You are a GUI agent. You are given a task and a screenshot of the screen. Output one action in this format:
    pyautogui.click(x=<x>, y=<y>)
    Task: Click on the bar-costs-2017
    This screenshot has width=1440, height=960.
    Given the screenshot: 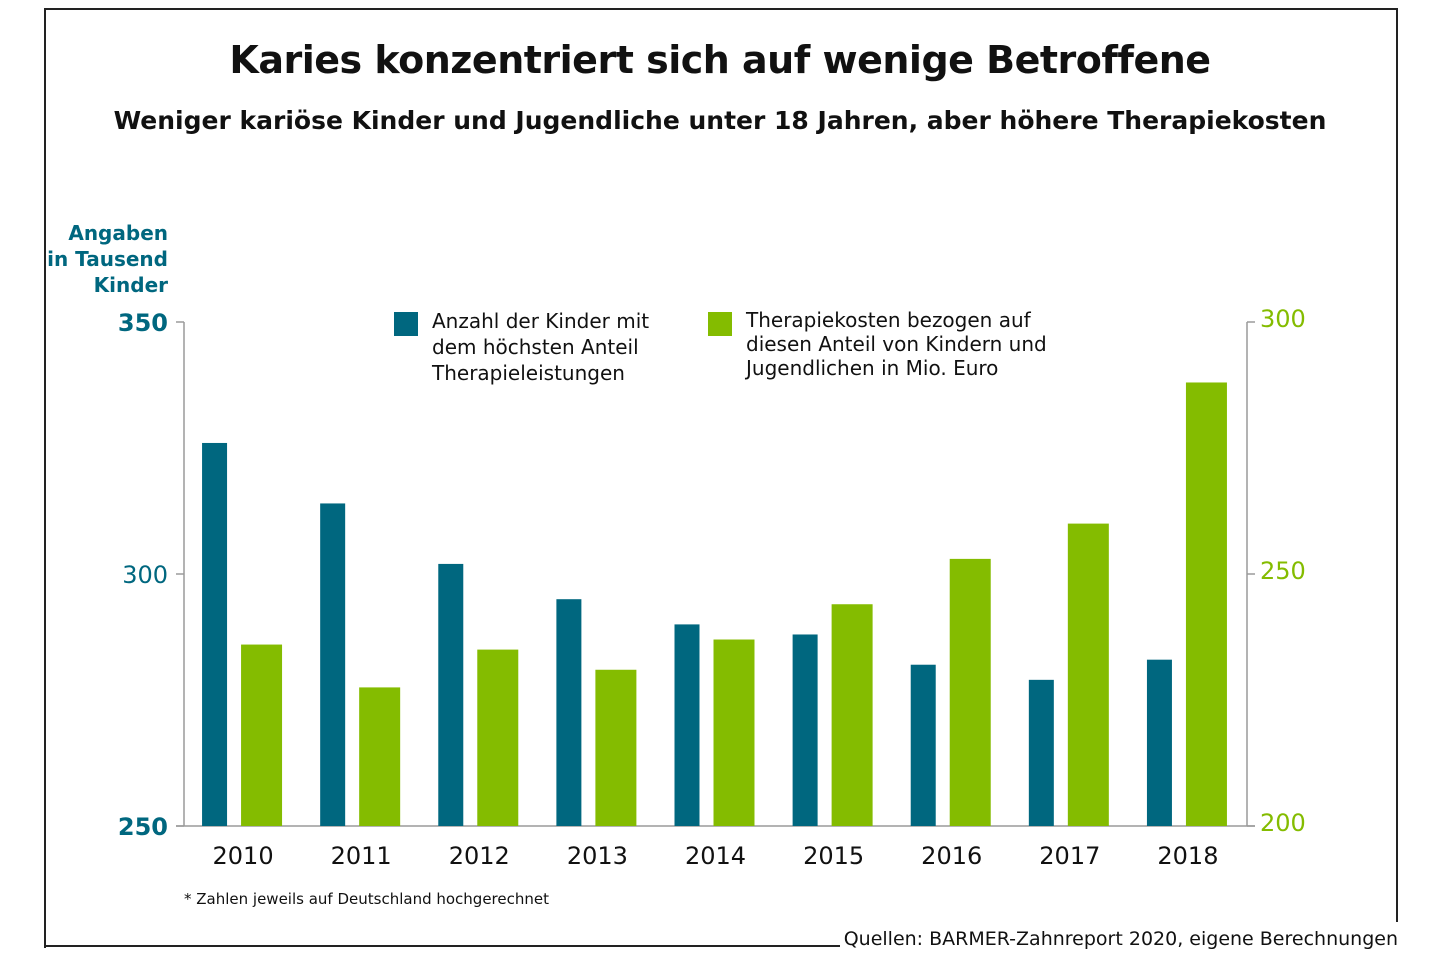 What is the action you would take?
    pyautogui.click(x=1088, y=674)
    